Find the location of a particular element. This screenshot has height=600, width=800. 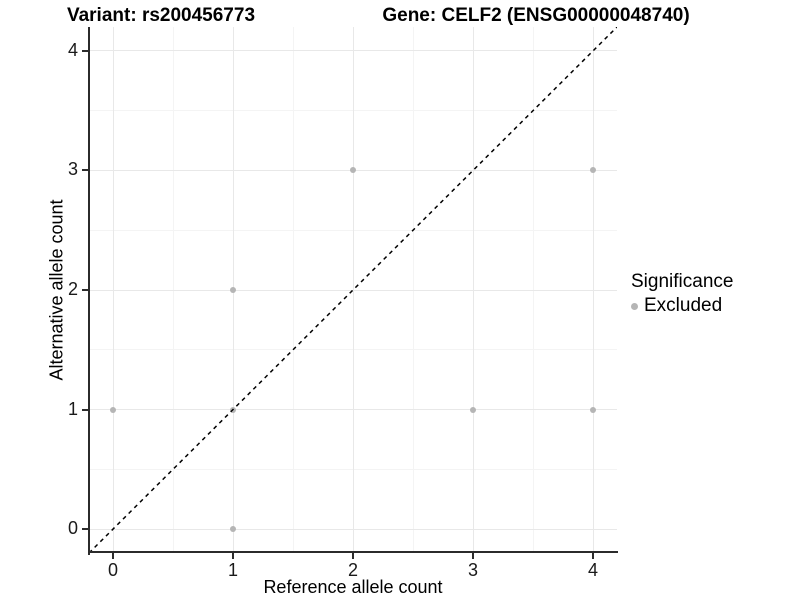

y-tick-label: 4 is located at coordinates (72, 49).